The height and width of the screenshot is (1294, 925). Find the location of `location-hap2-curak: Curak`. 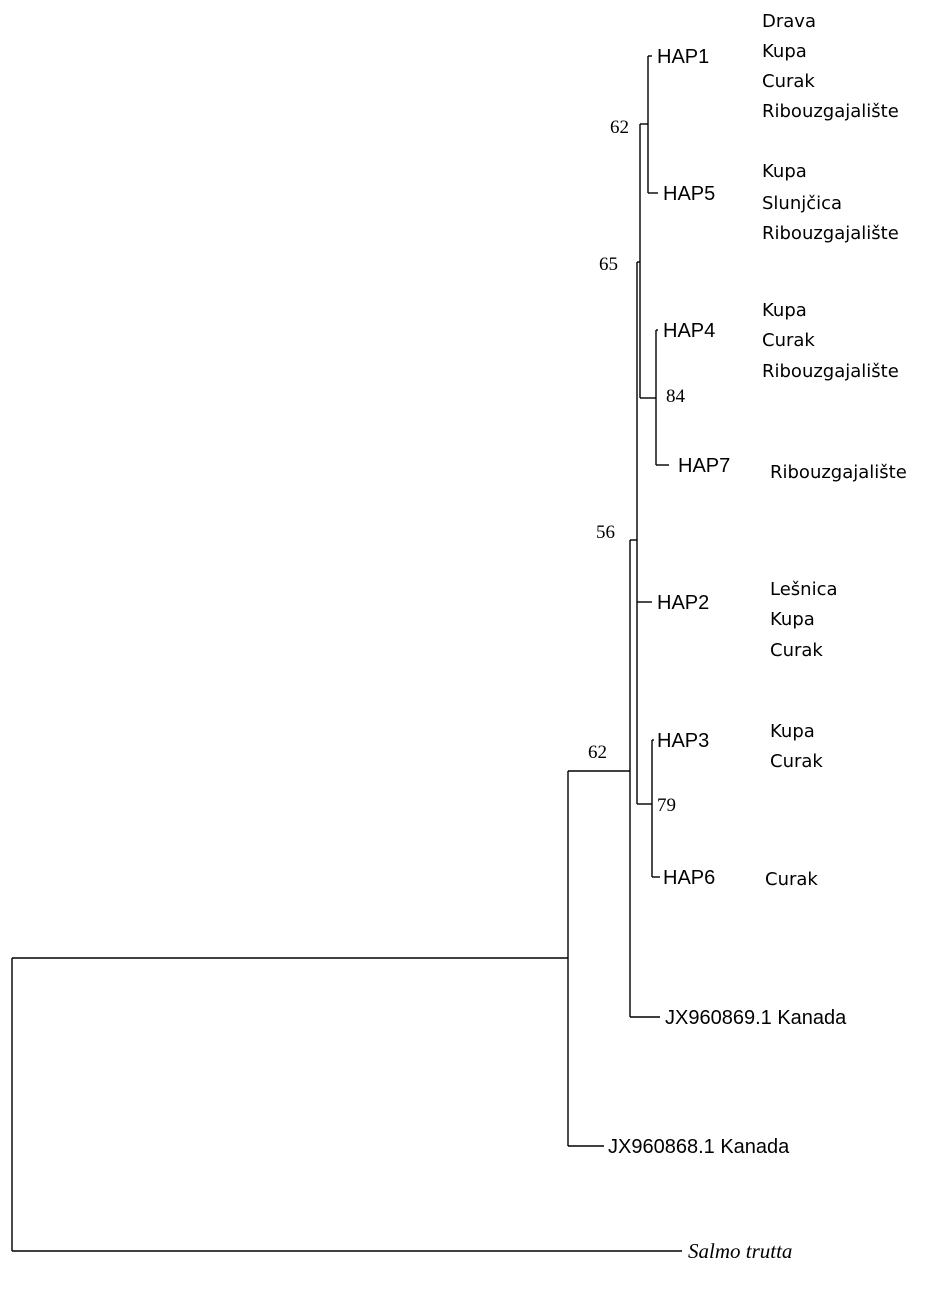

location-hap2-curak: Curak is located at coordinates (796, 650).